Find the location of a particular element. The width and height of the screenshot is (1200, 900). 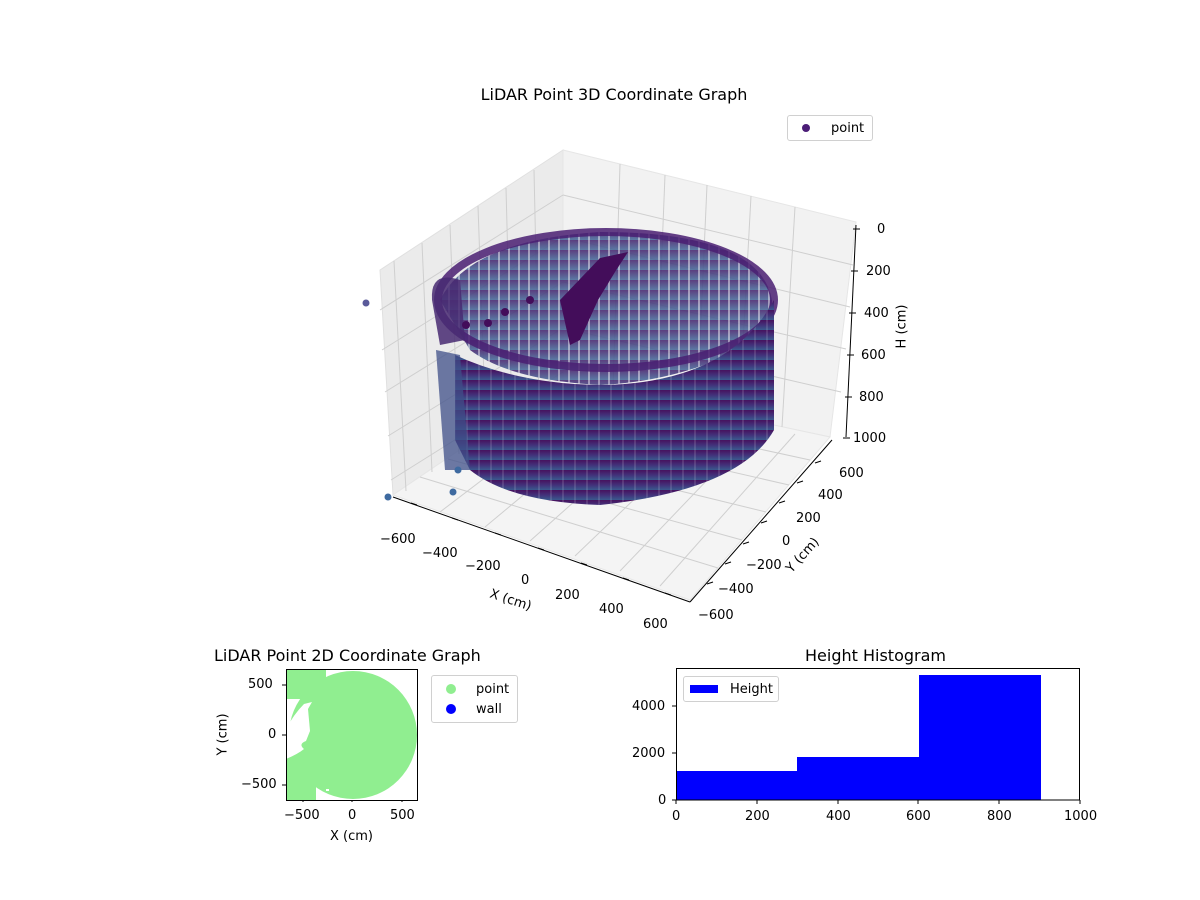

histogram-xtick: 800 is located at coordinates (999, 816).